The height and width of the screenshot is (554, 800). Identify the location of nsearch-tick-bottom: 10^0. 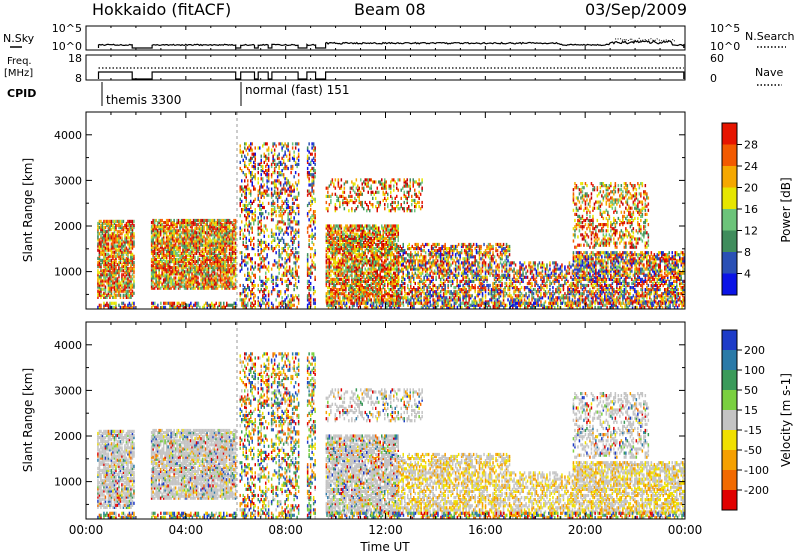
(725, 46).